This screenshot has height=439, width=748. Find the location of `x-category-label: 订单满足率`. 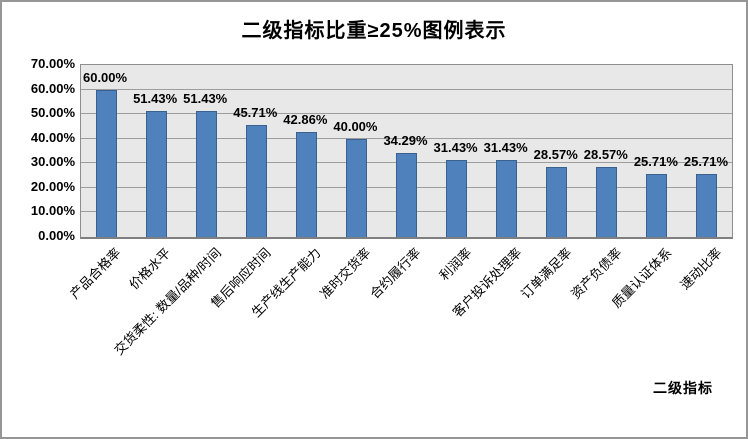

x-category-label: 订单满足率 is located at coordinates (546, 273).